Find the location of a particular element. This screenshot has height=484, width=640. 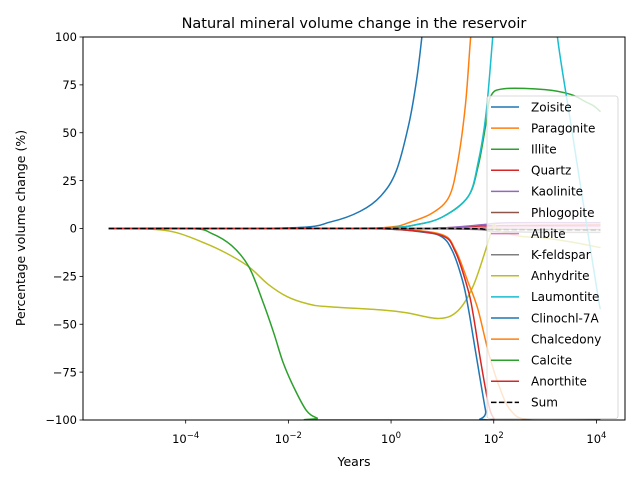

y-tick-label: −25 is located at coordinates (65, 277).